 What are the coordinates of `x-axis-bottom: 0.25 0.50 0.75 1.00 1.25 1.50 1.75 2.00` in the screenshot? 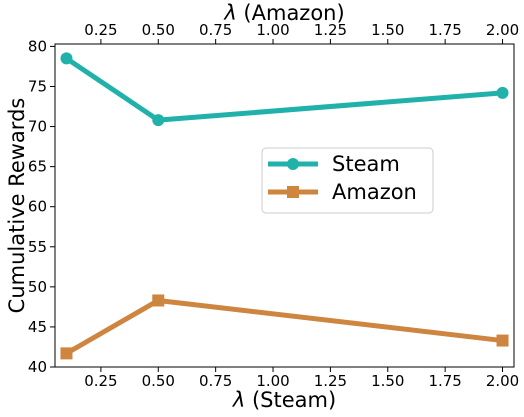 It's located at (301, 378).